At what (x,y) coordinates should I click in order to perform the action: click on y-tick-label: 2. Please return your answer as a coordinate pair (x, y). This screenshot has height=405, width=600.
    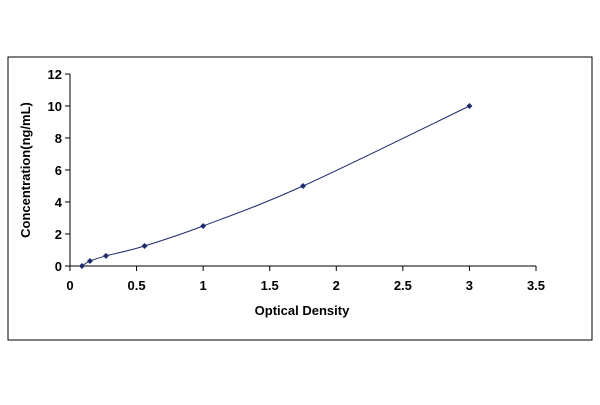
    Looking at the image, I should click on (58, 234).